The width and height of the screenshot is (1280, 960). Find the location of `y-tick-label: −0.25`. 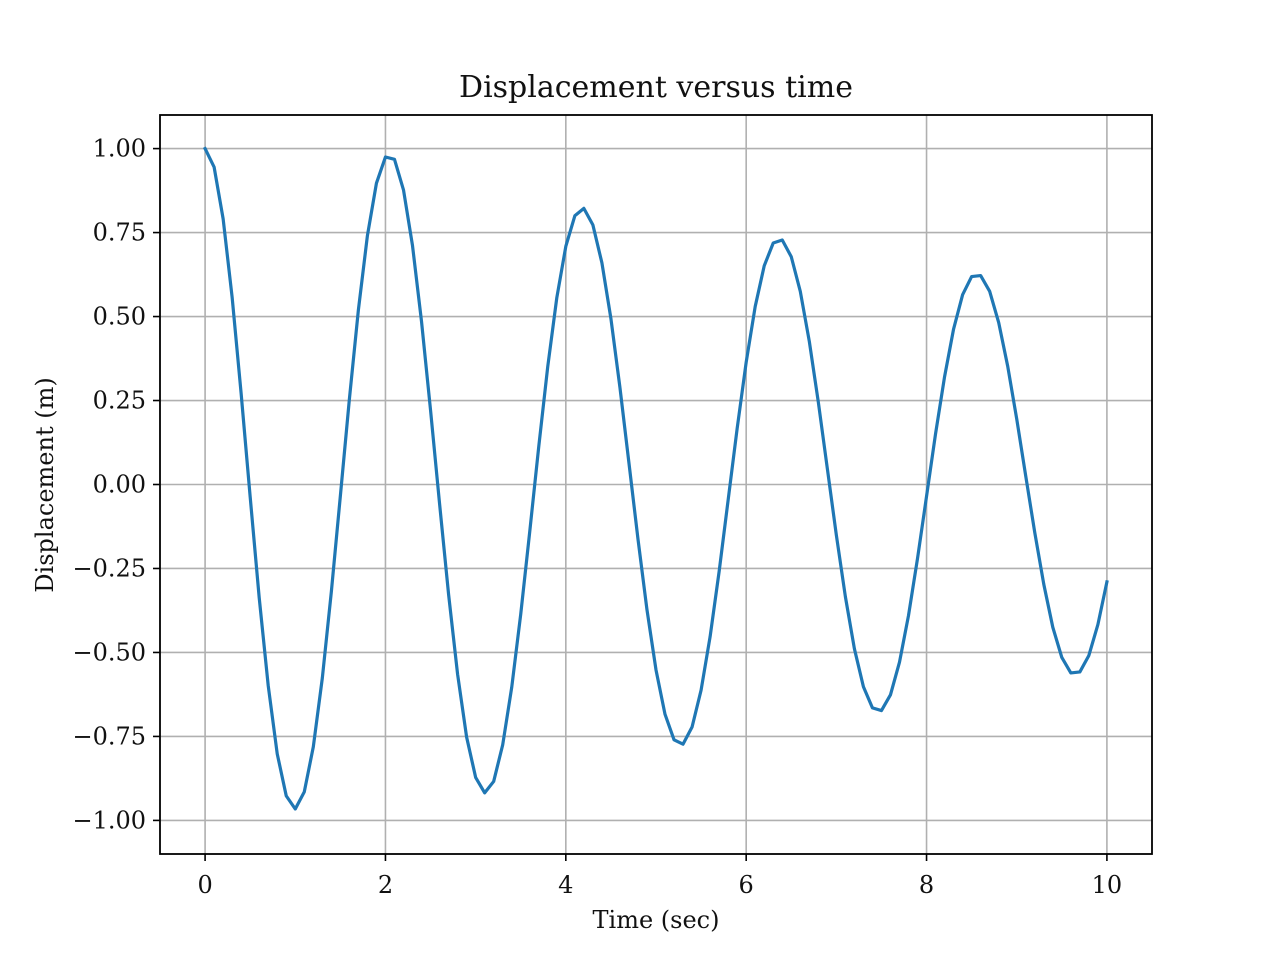

y-tick-label: −0.25 is located at coordinates (109, 568).